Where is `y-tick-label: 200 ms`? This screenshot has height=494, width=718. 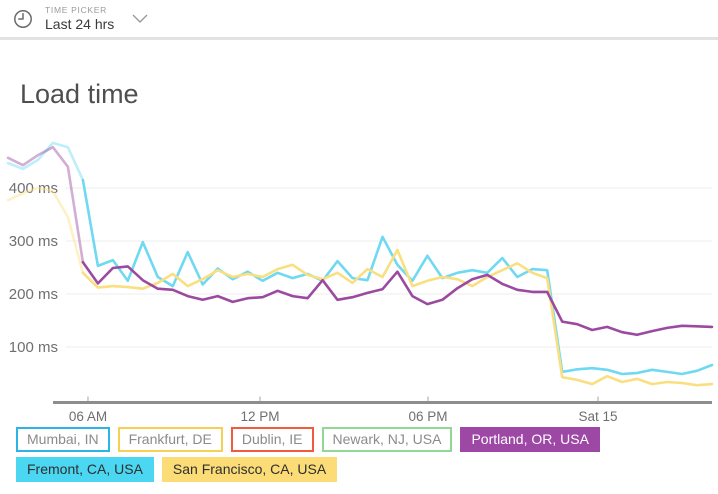 y-tick-label: 200 ms is located at coordinates (33, 294).